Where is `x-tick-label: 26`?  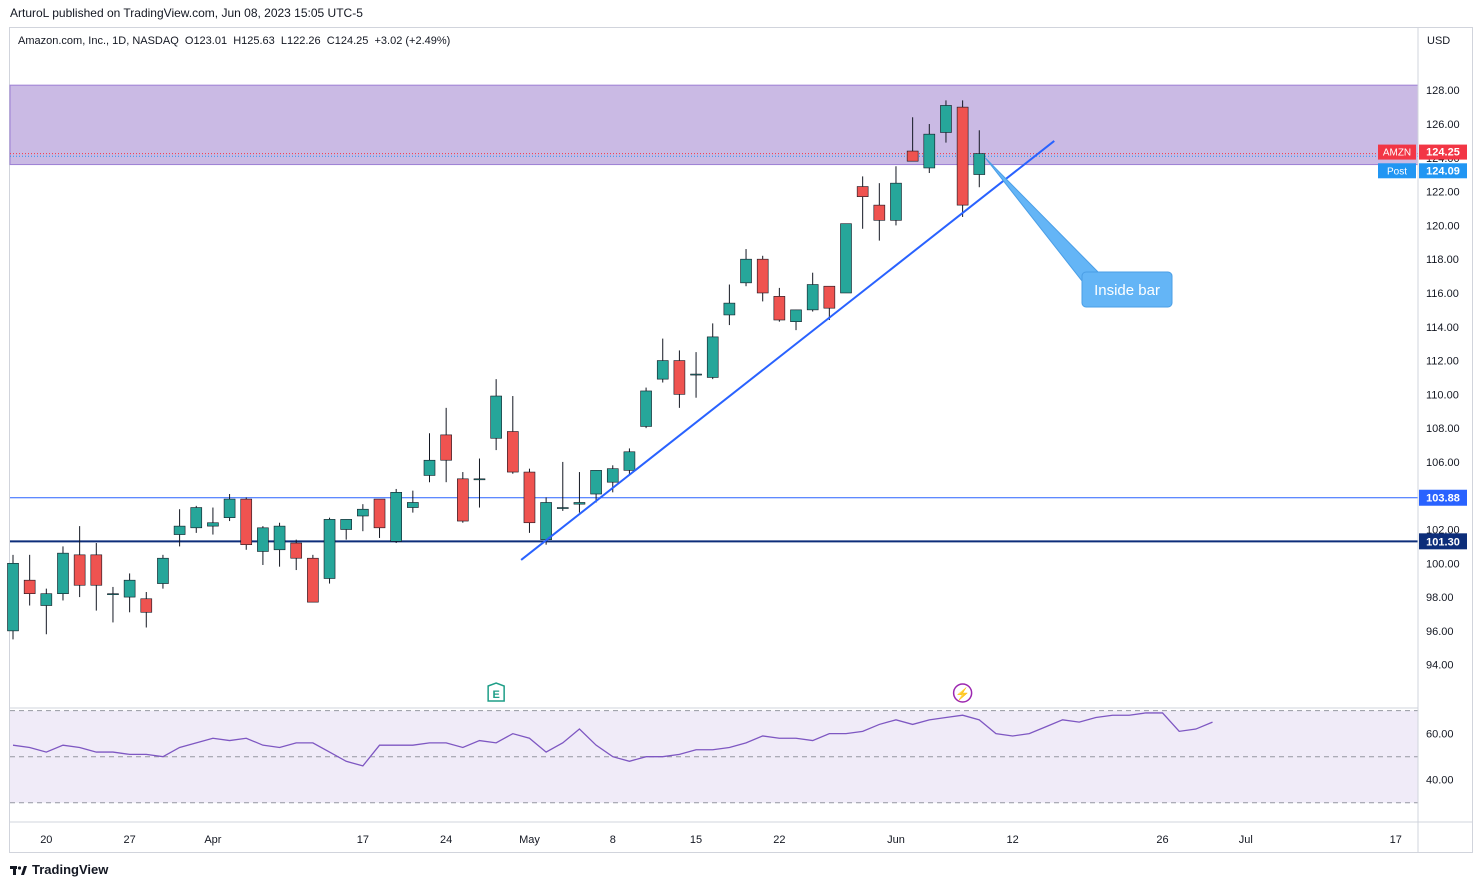
x-tick-label: 26 is located at coordinates (1162, 840).